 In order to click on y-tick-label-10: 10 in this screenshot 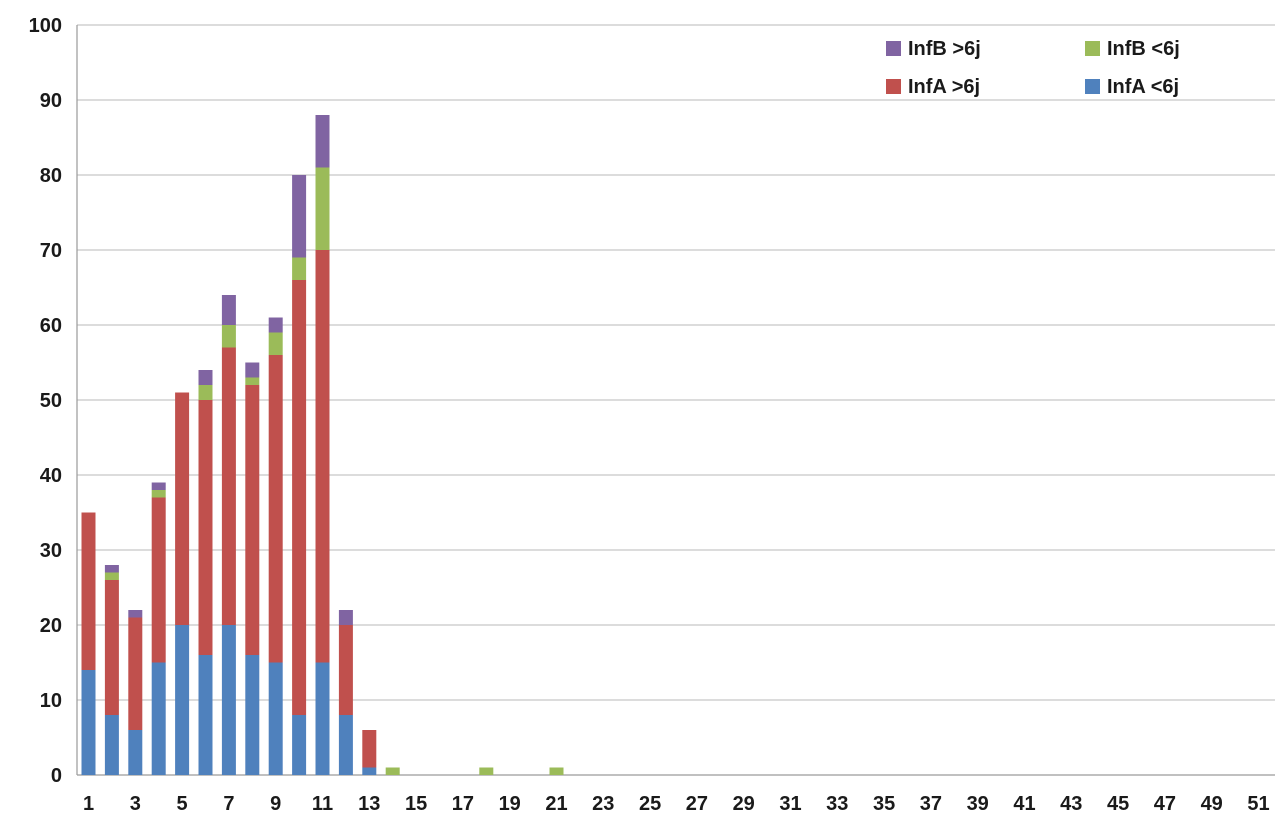, I will do `click(51, 701)`.